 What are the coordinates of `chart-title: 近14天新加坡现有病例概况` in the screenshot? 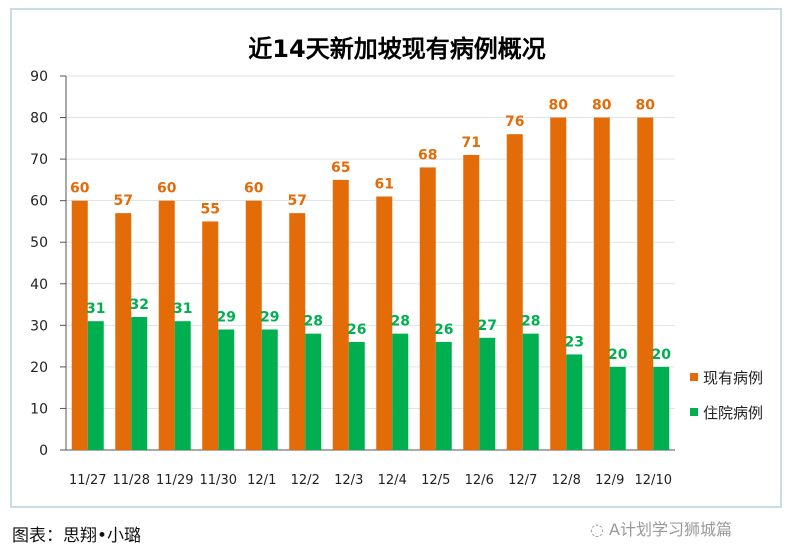 It's located at (396, 49).